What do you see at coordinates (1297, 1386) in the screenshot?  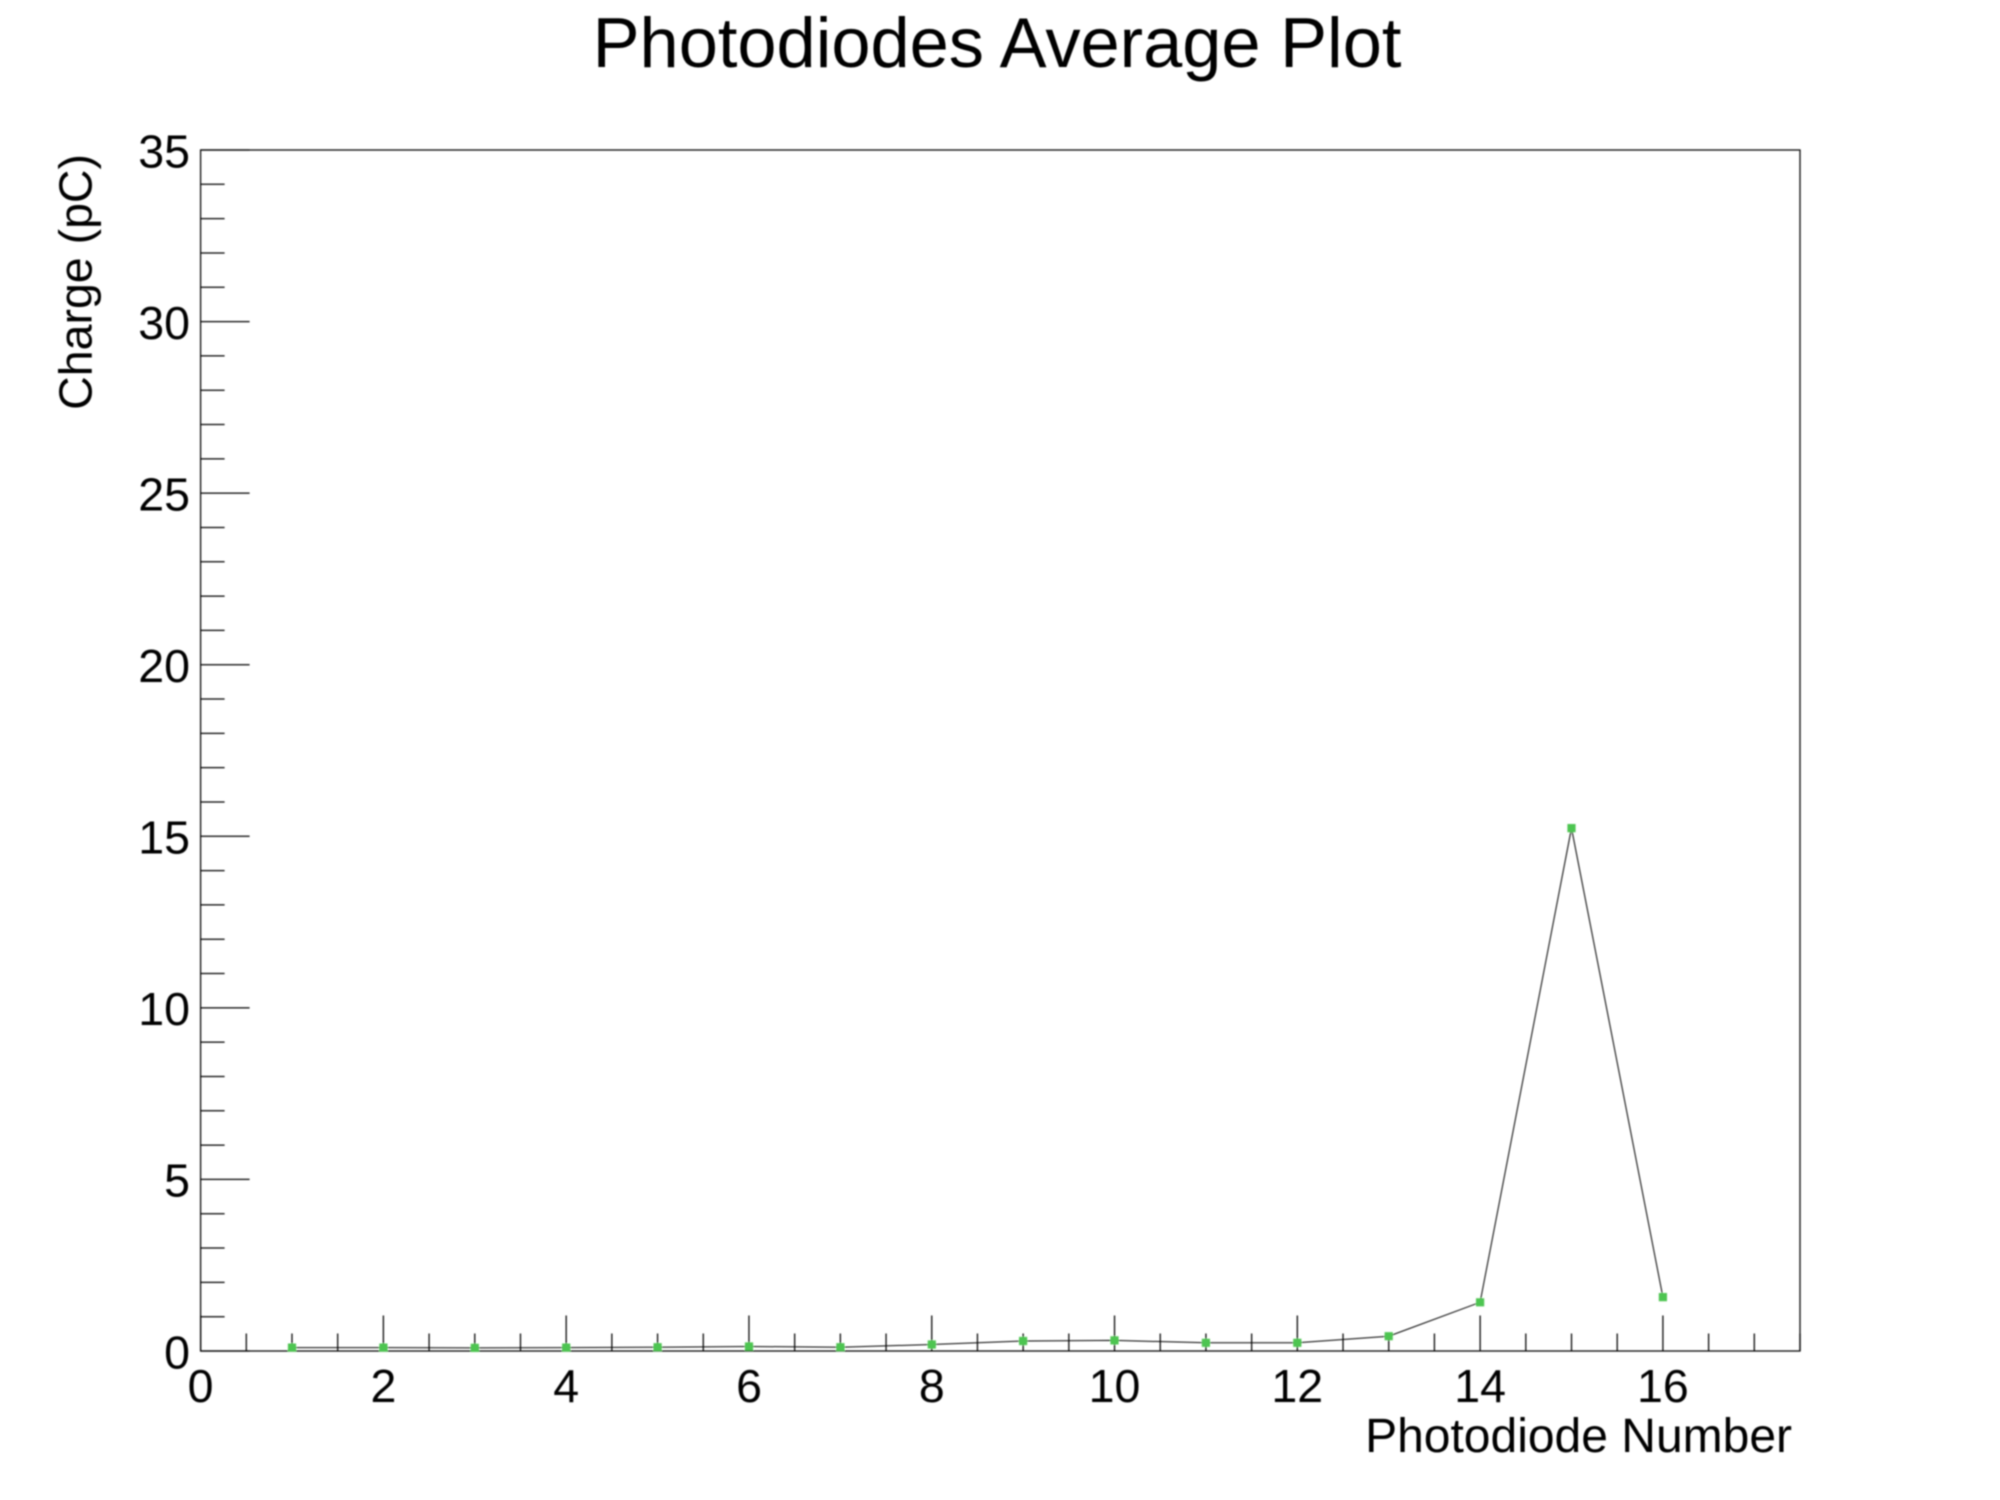 I see `svg-text: 12` at bounding box center [1297, 1386].